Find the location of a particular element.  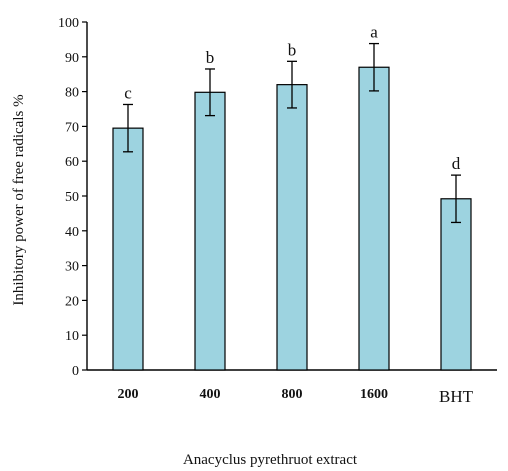

x-axis: 200 400 800 1600 BHT is located at coordinates (292, 387).